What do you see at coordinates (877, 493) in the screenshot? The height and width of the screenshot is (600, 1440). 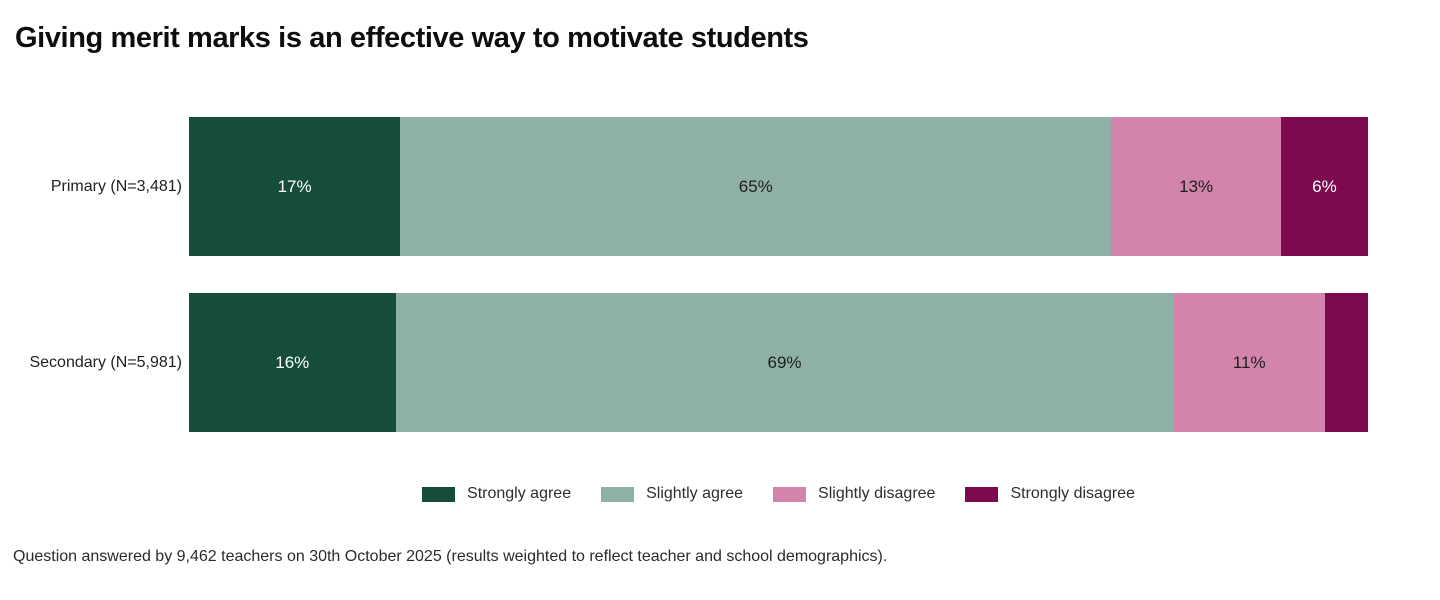 I see `legend-label: Slightly disagree` at bounding box center [877, 493].